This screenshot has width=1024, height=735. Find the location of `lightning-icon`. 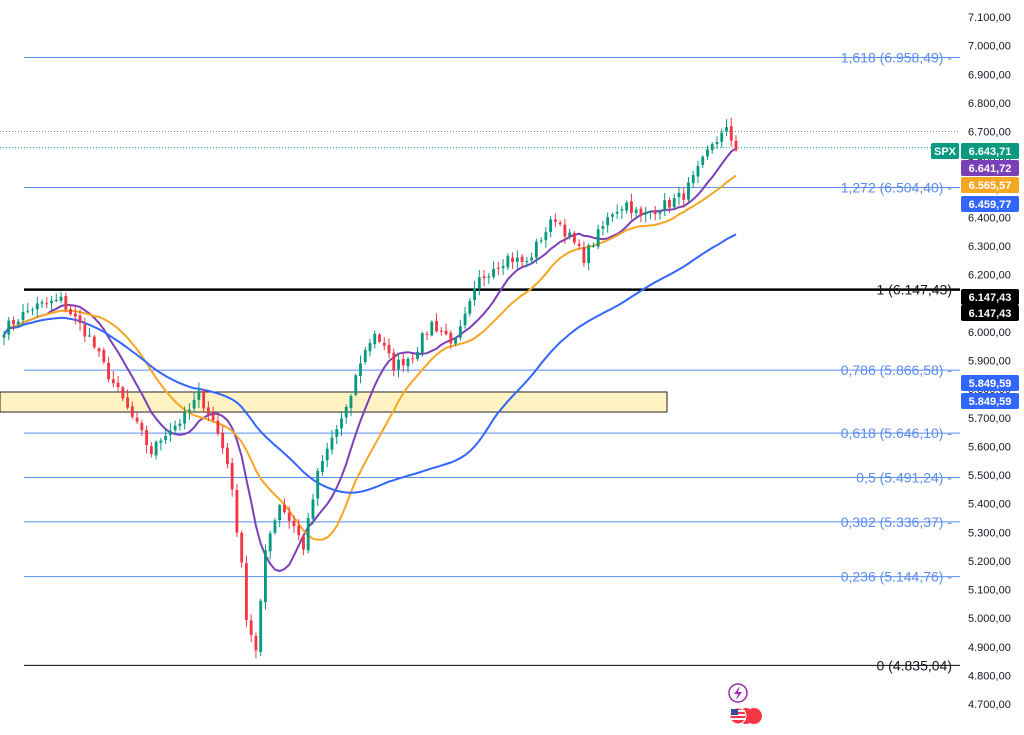

lightning-icon is located at coordinates (738, 693).